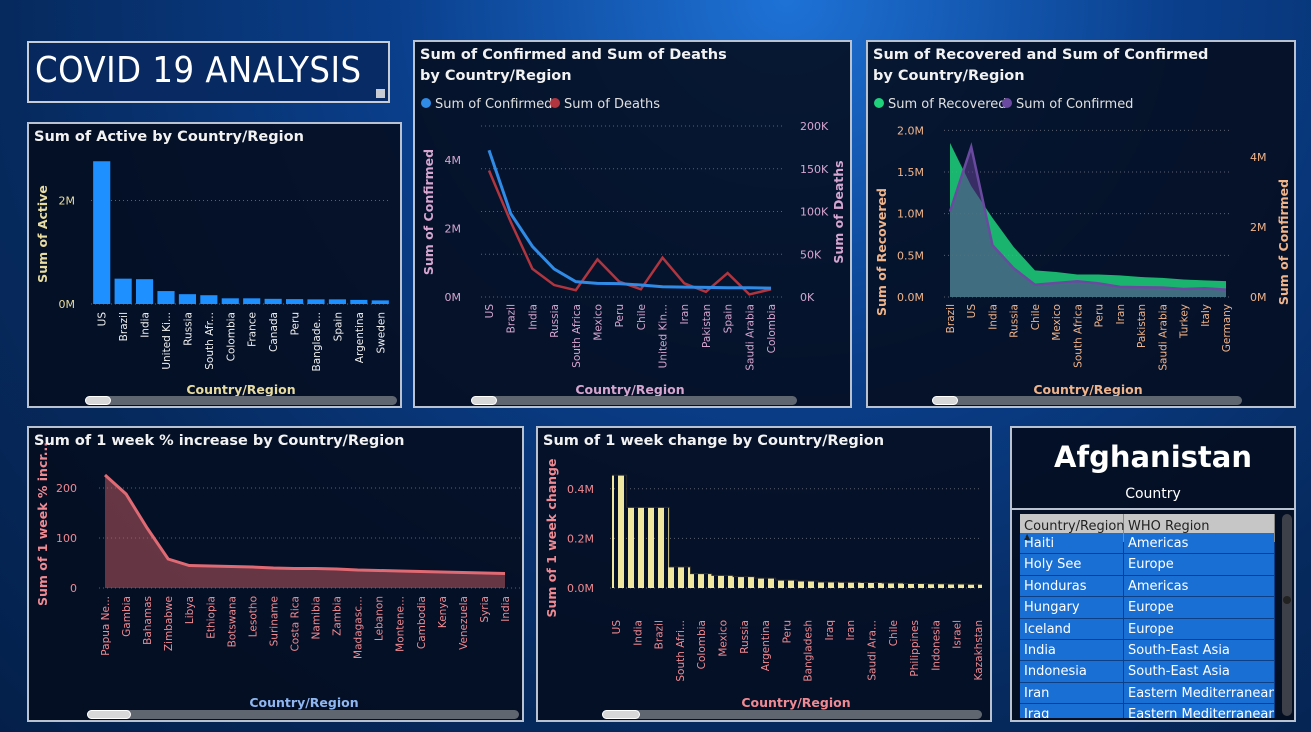 This screenshot has width=1311, height=732. I want to click on column-header-who-region: WHO Region, so click(1199, 528).